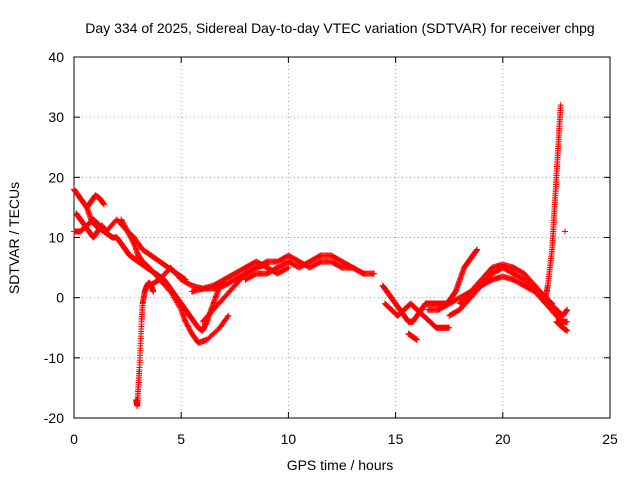 The width and height of the screenshot is (640, 480). Describe the element at coordinates (562, 326) in the screenshot. I see `series-arc-p` at that location.